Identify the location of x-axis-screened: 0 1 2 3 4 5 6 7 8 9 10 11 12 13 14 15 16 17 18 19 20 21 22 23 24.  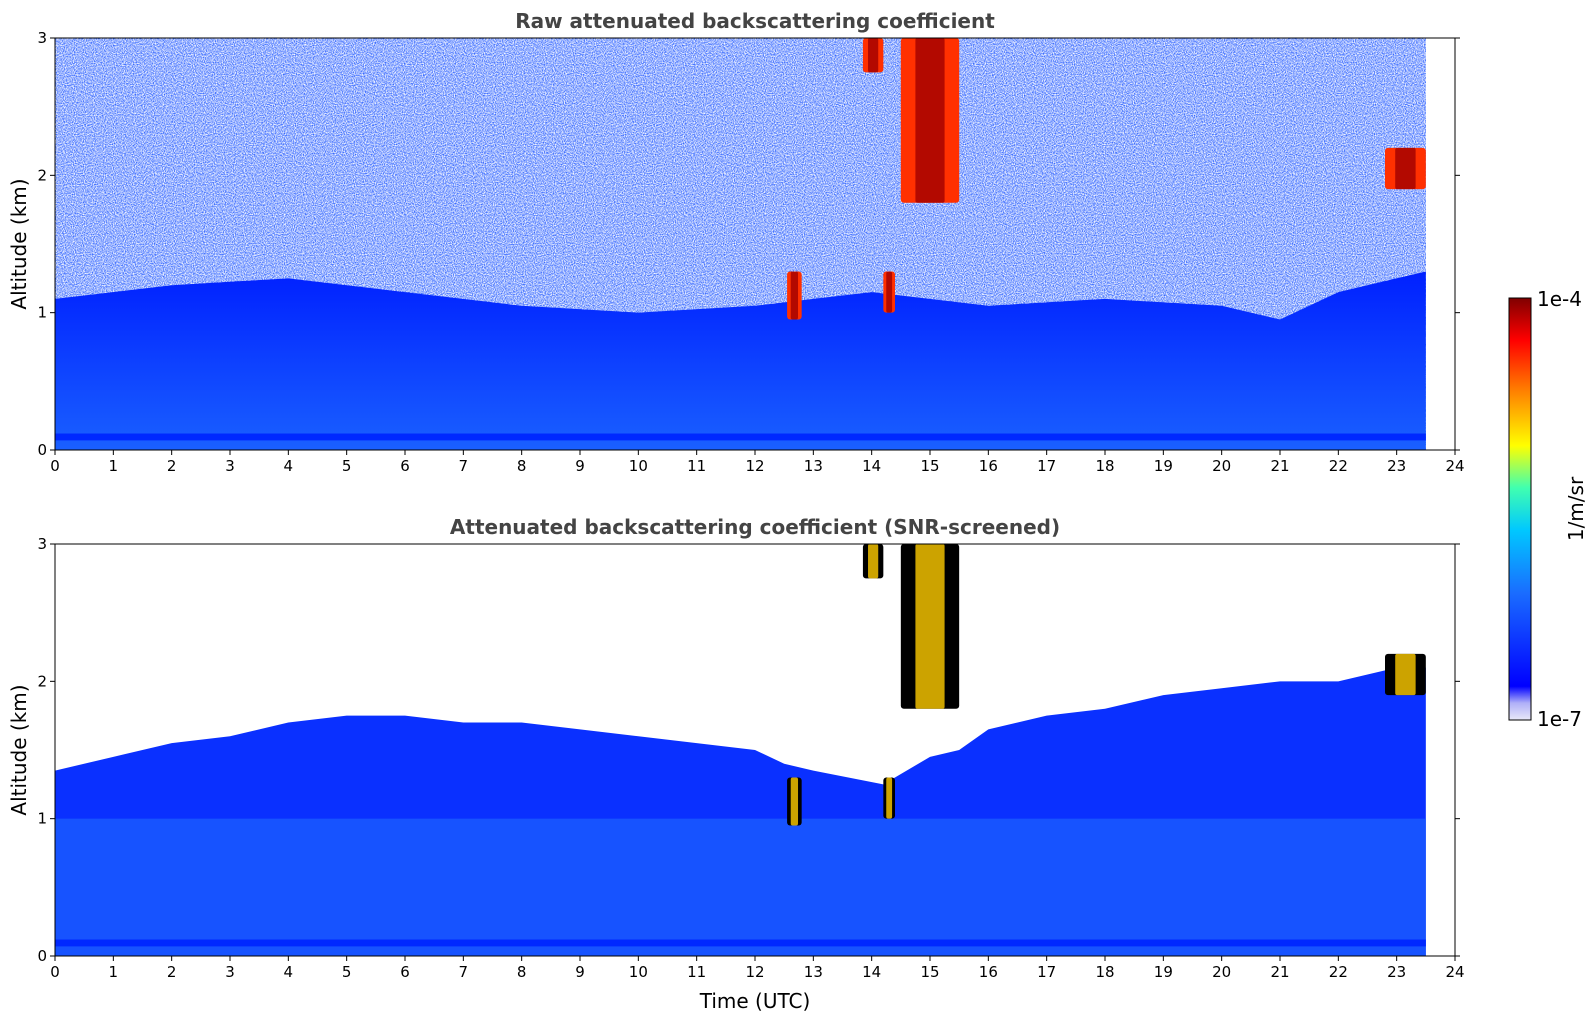
(757, 968).